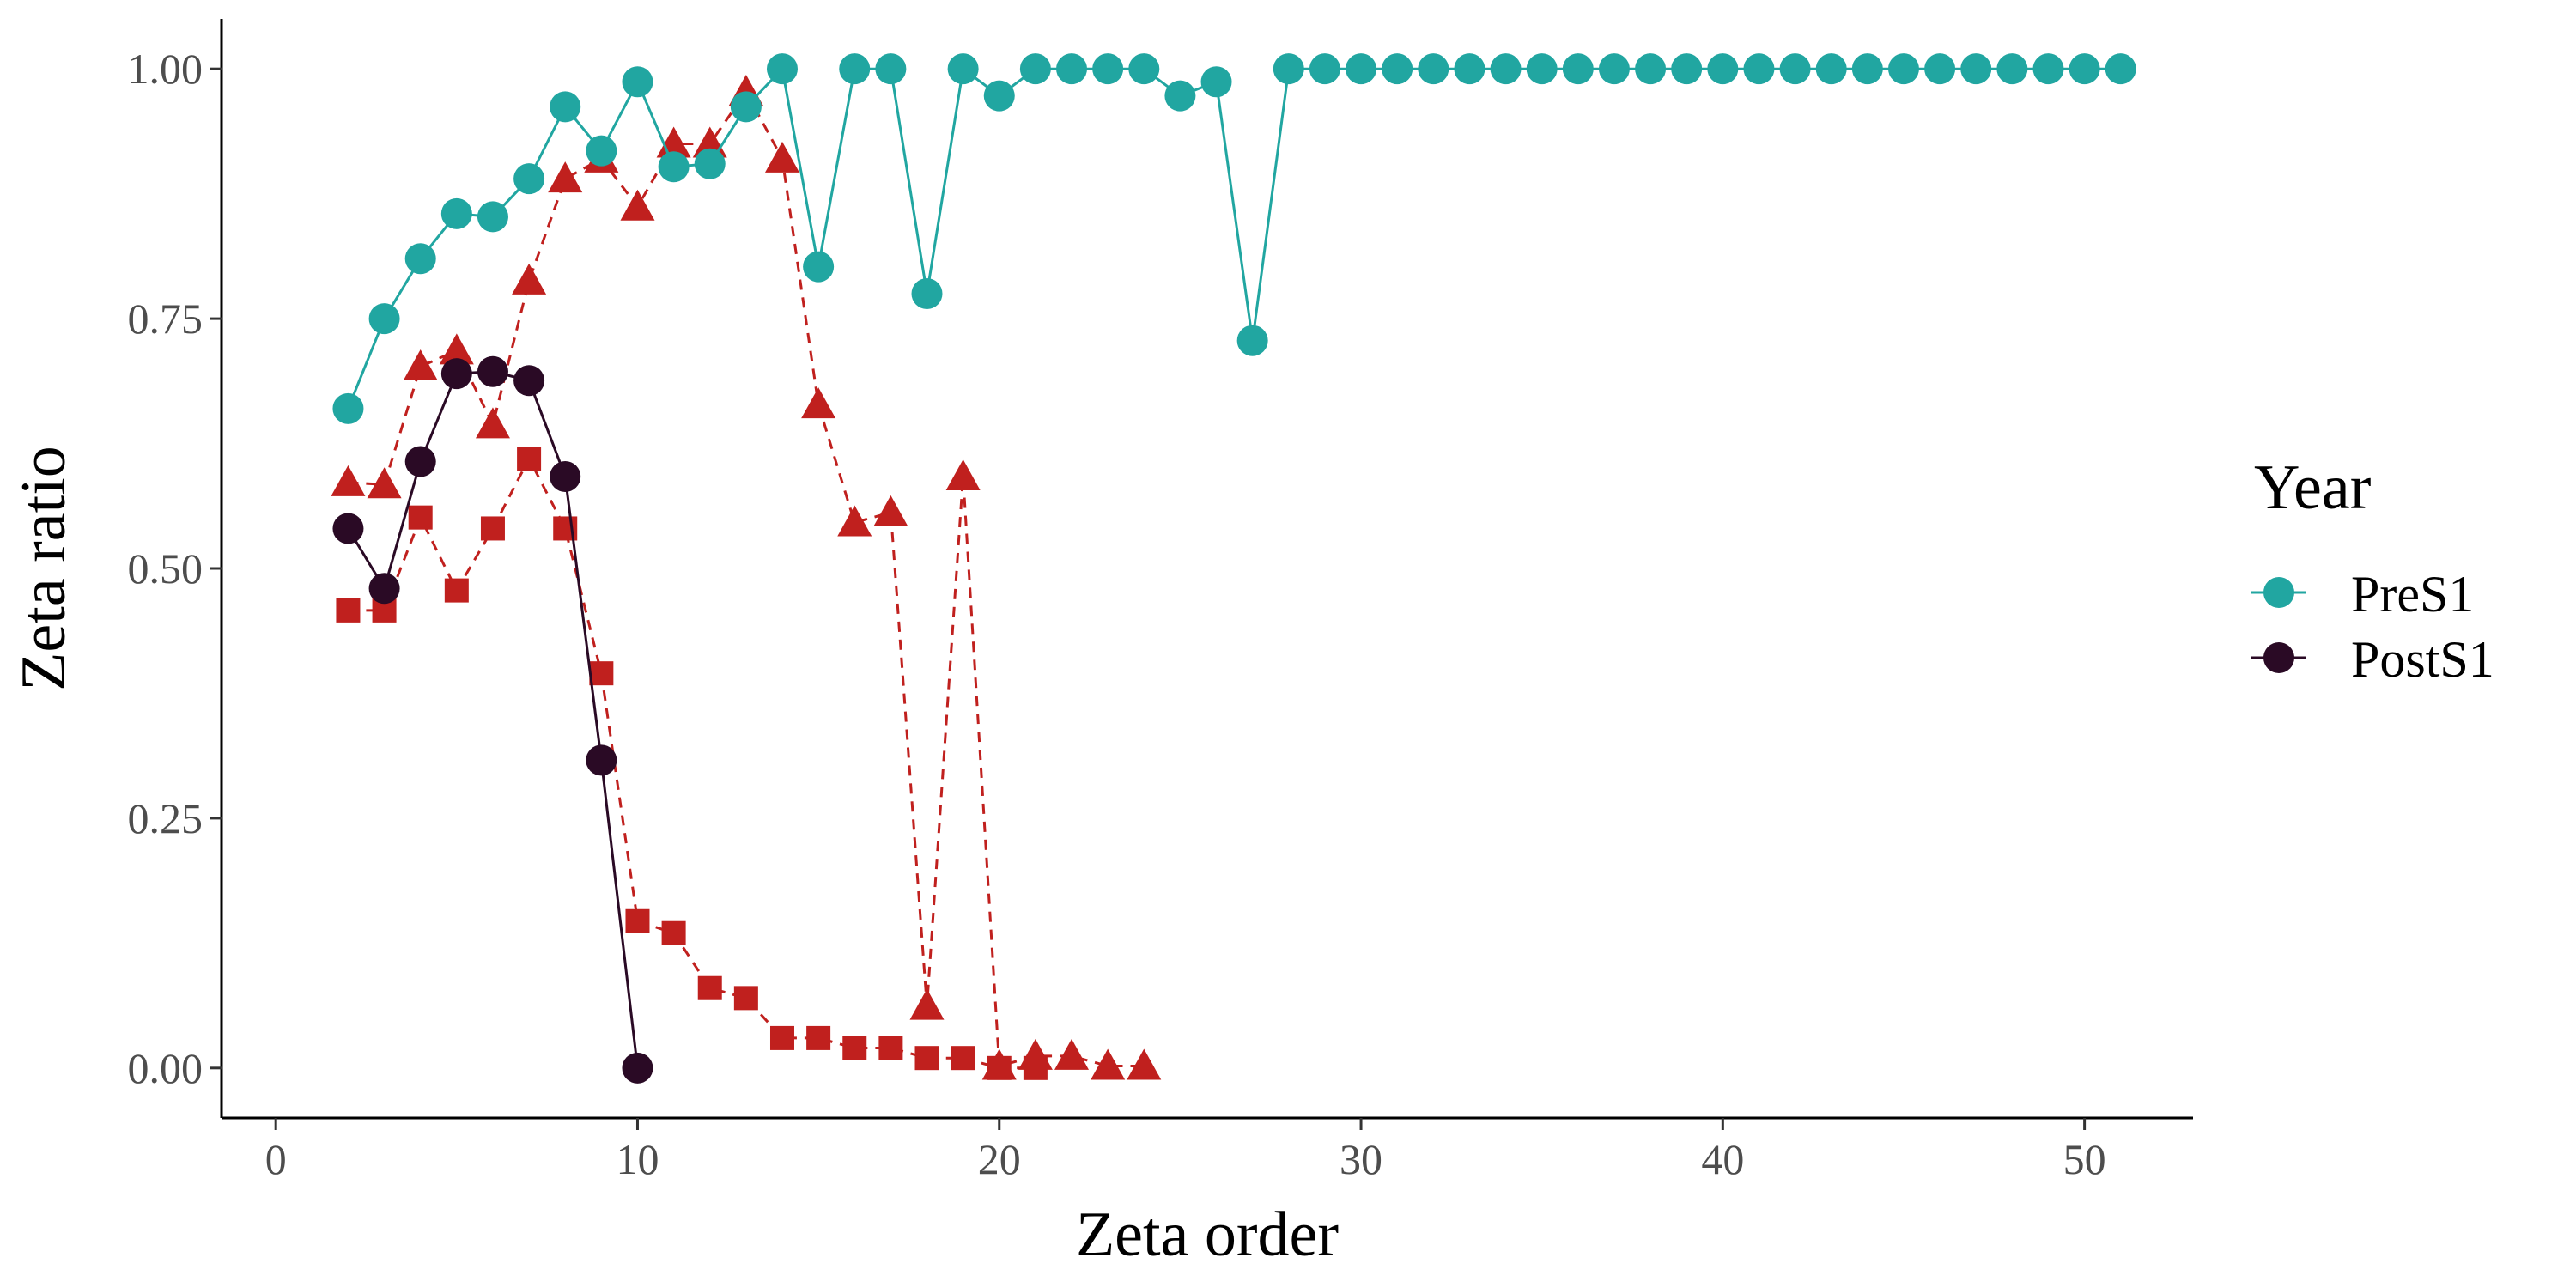  What do you see at coordinates (1207, 1235) in the screenshot?
I see `x-axis-title: Zeta order` at bounding box center [1207, 1235].